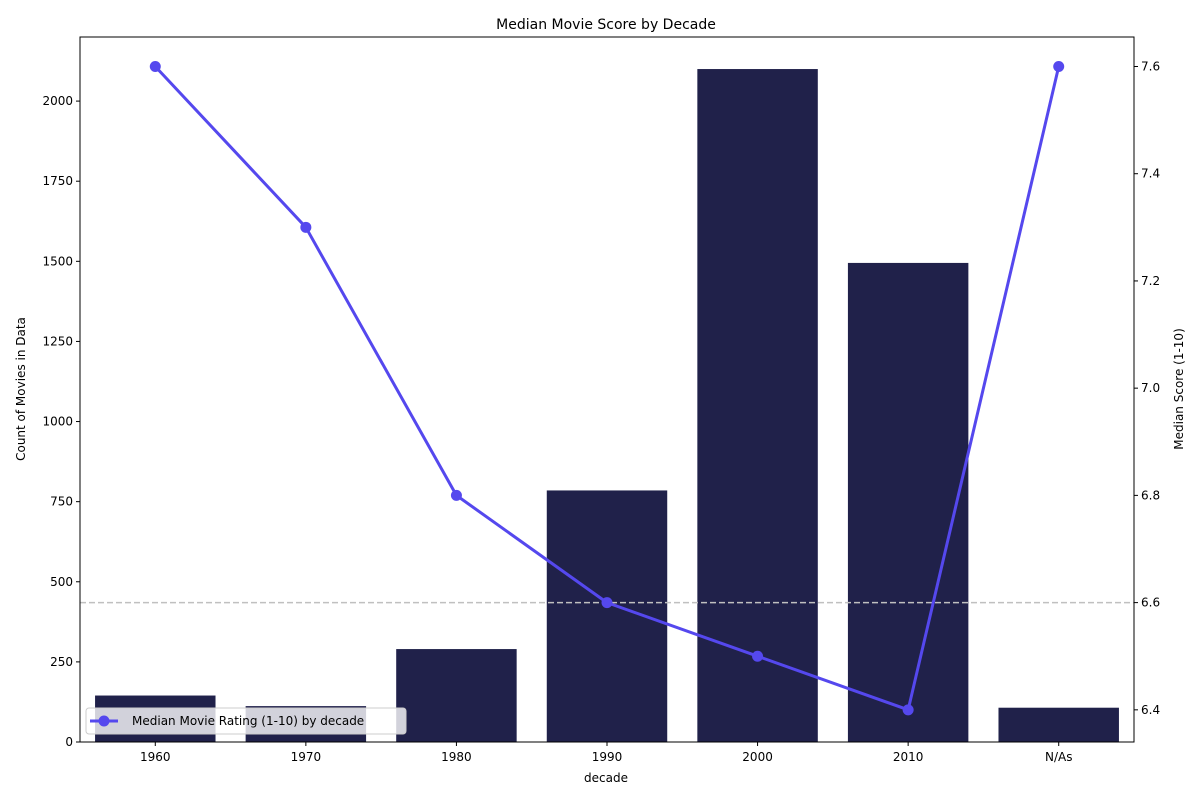 This screenshot has width=1200, height=800. What do you see at coordinates (606, 778) in the screenshot?
I see `x-axis-label: decade` at bounding box center [606, 778].